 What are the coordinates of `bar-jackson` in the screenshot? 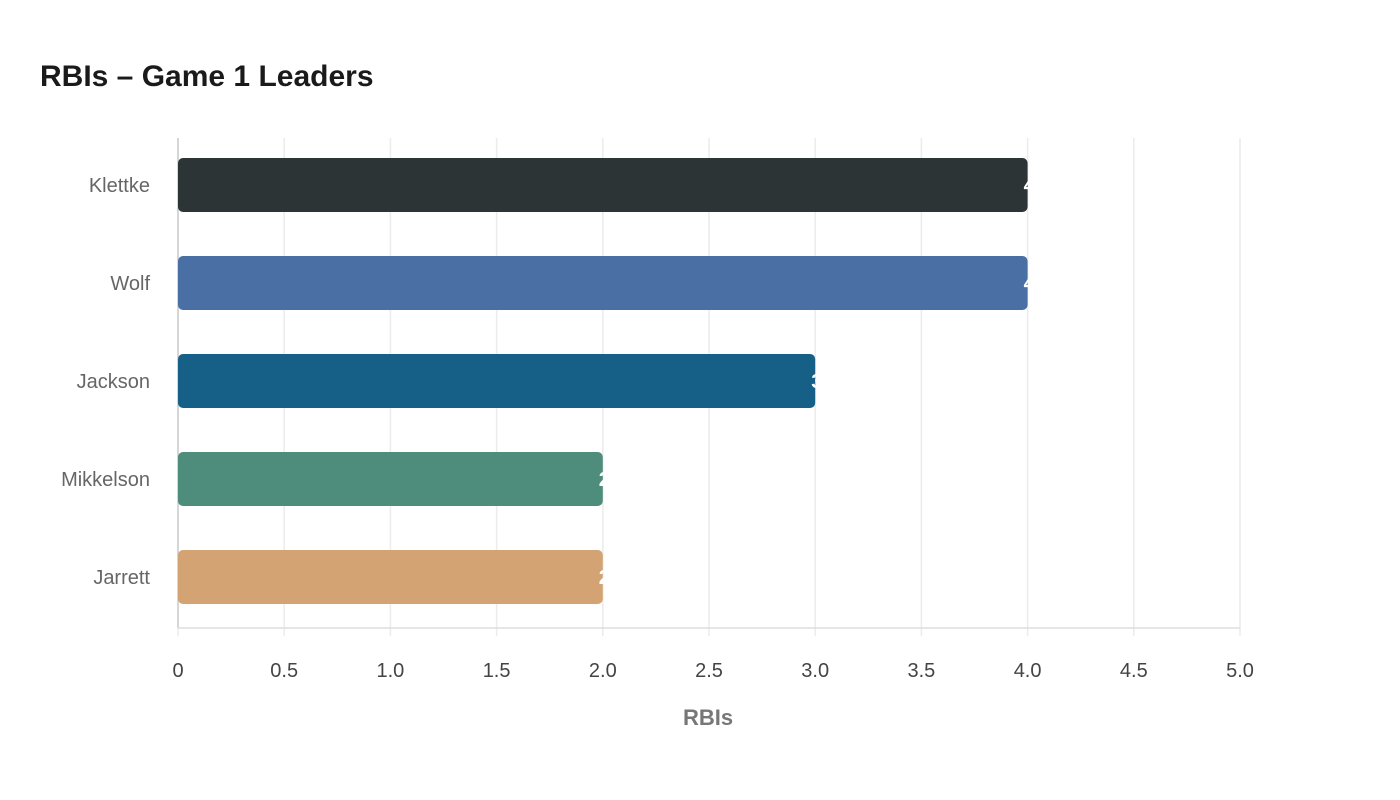 It's located at (497, 381).